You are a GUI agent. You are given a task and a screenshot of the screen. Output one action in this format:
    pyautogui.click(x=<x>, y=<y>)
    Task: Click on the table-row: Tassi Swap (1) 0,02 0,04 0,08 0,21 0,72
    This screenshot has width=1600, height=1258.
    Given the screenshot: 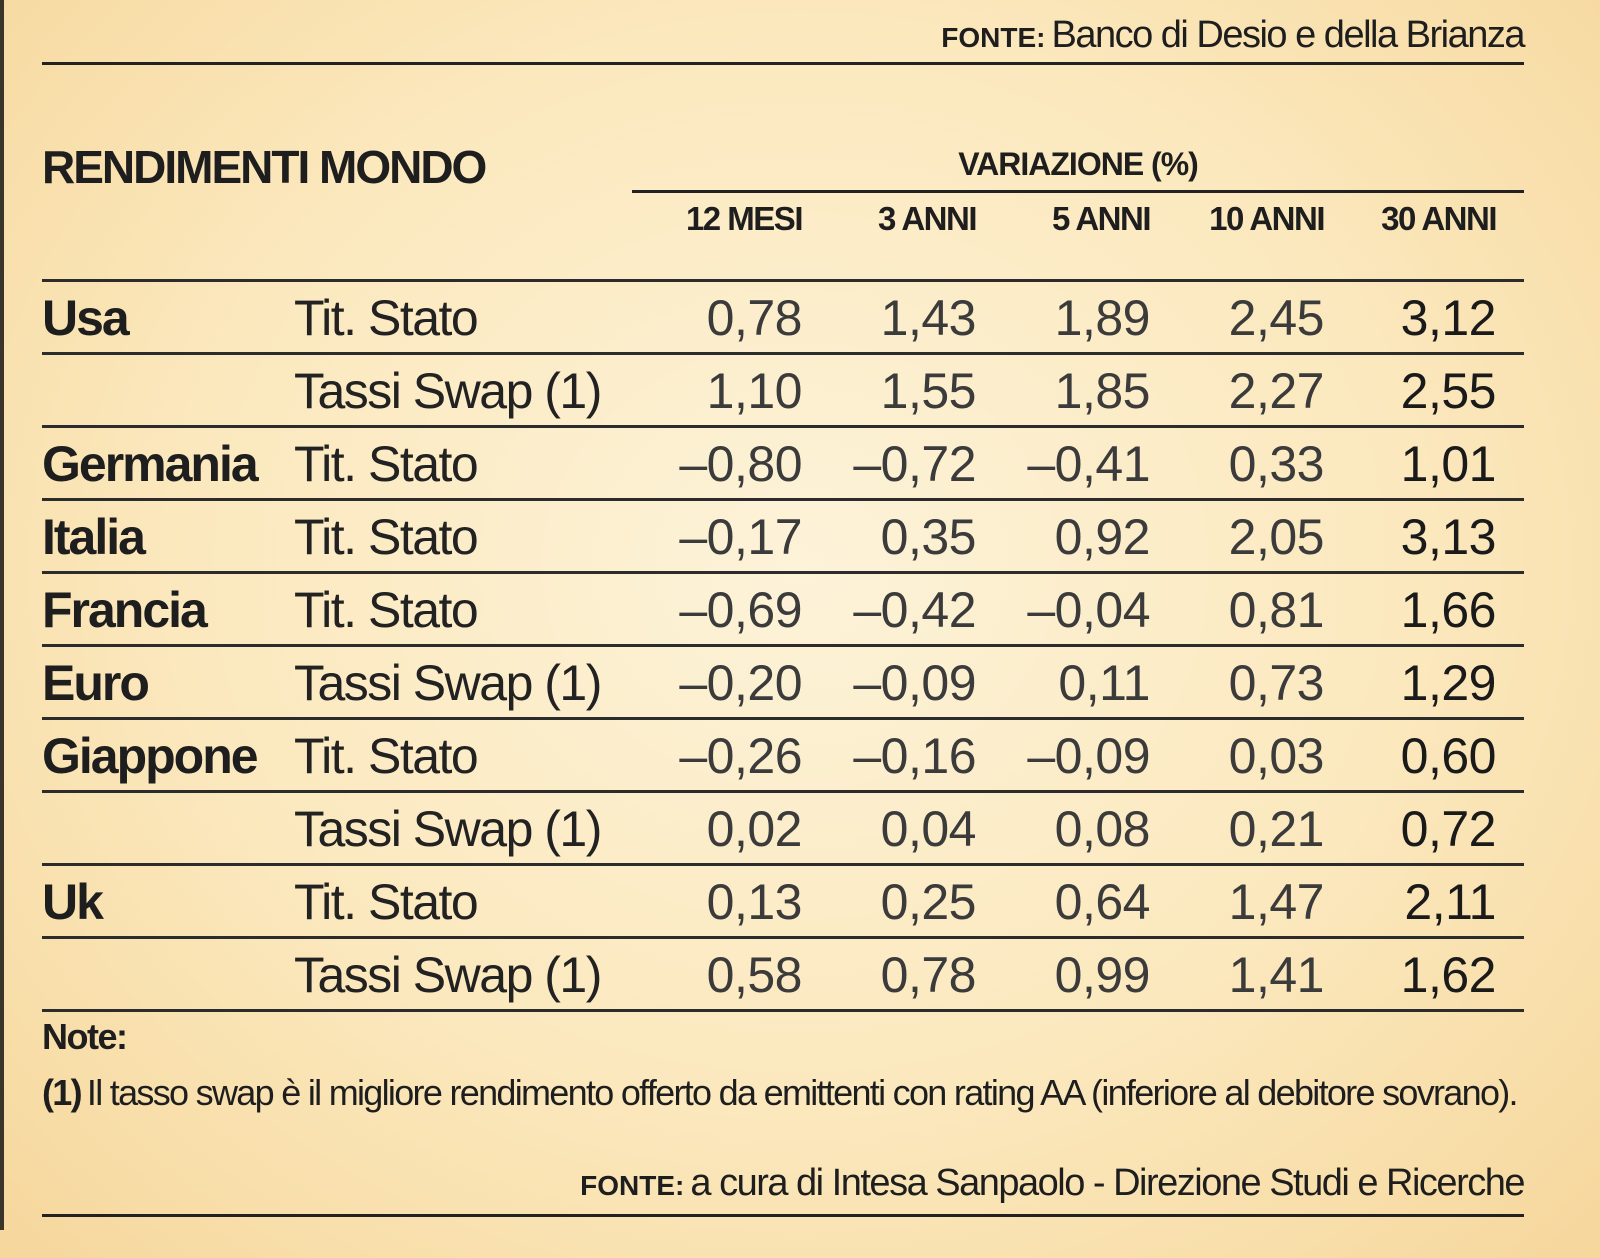 What is the action you would take?
    pyautogui.click(x=783, y=826)
    